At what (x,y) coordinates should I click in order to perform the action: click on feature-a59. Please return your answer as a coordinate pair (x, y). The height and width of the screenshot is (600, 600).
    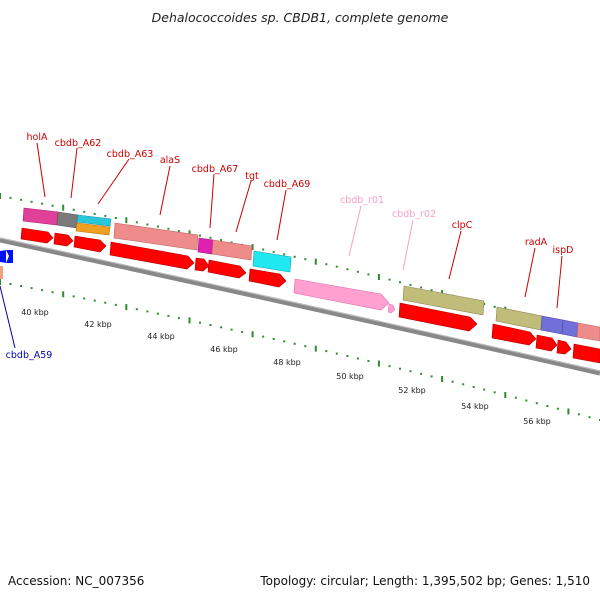
    Looking at the image, I should click on (8, 299).